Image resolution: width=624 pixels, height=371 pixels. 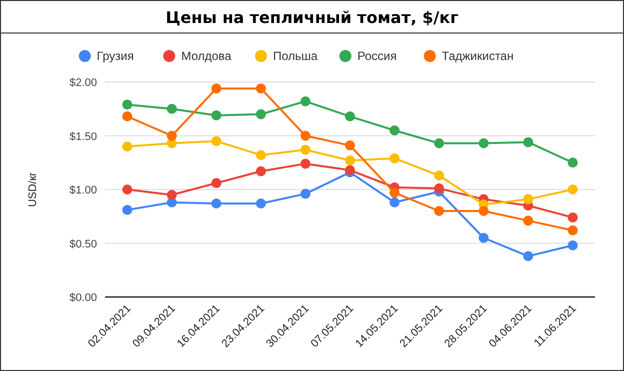 What do you see at coordinates (312, 17) in the screenshot?
I see `chart-title: Цены на тепличный томат, $/кг` at bounding box center [312, 17].